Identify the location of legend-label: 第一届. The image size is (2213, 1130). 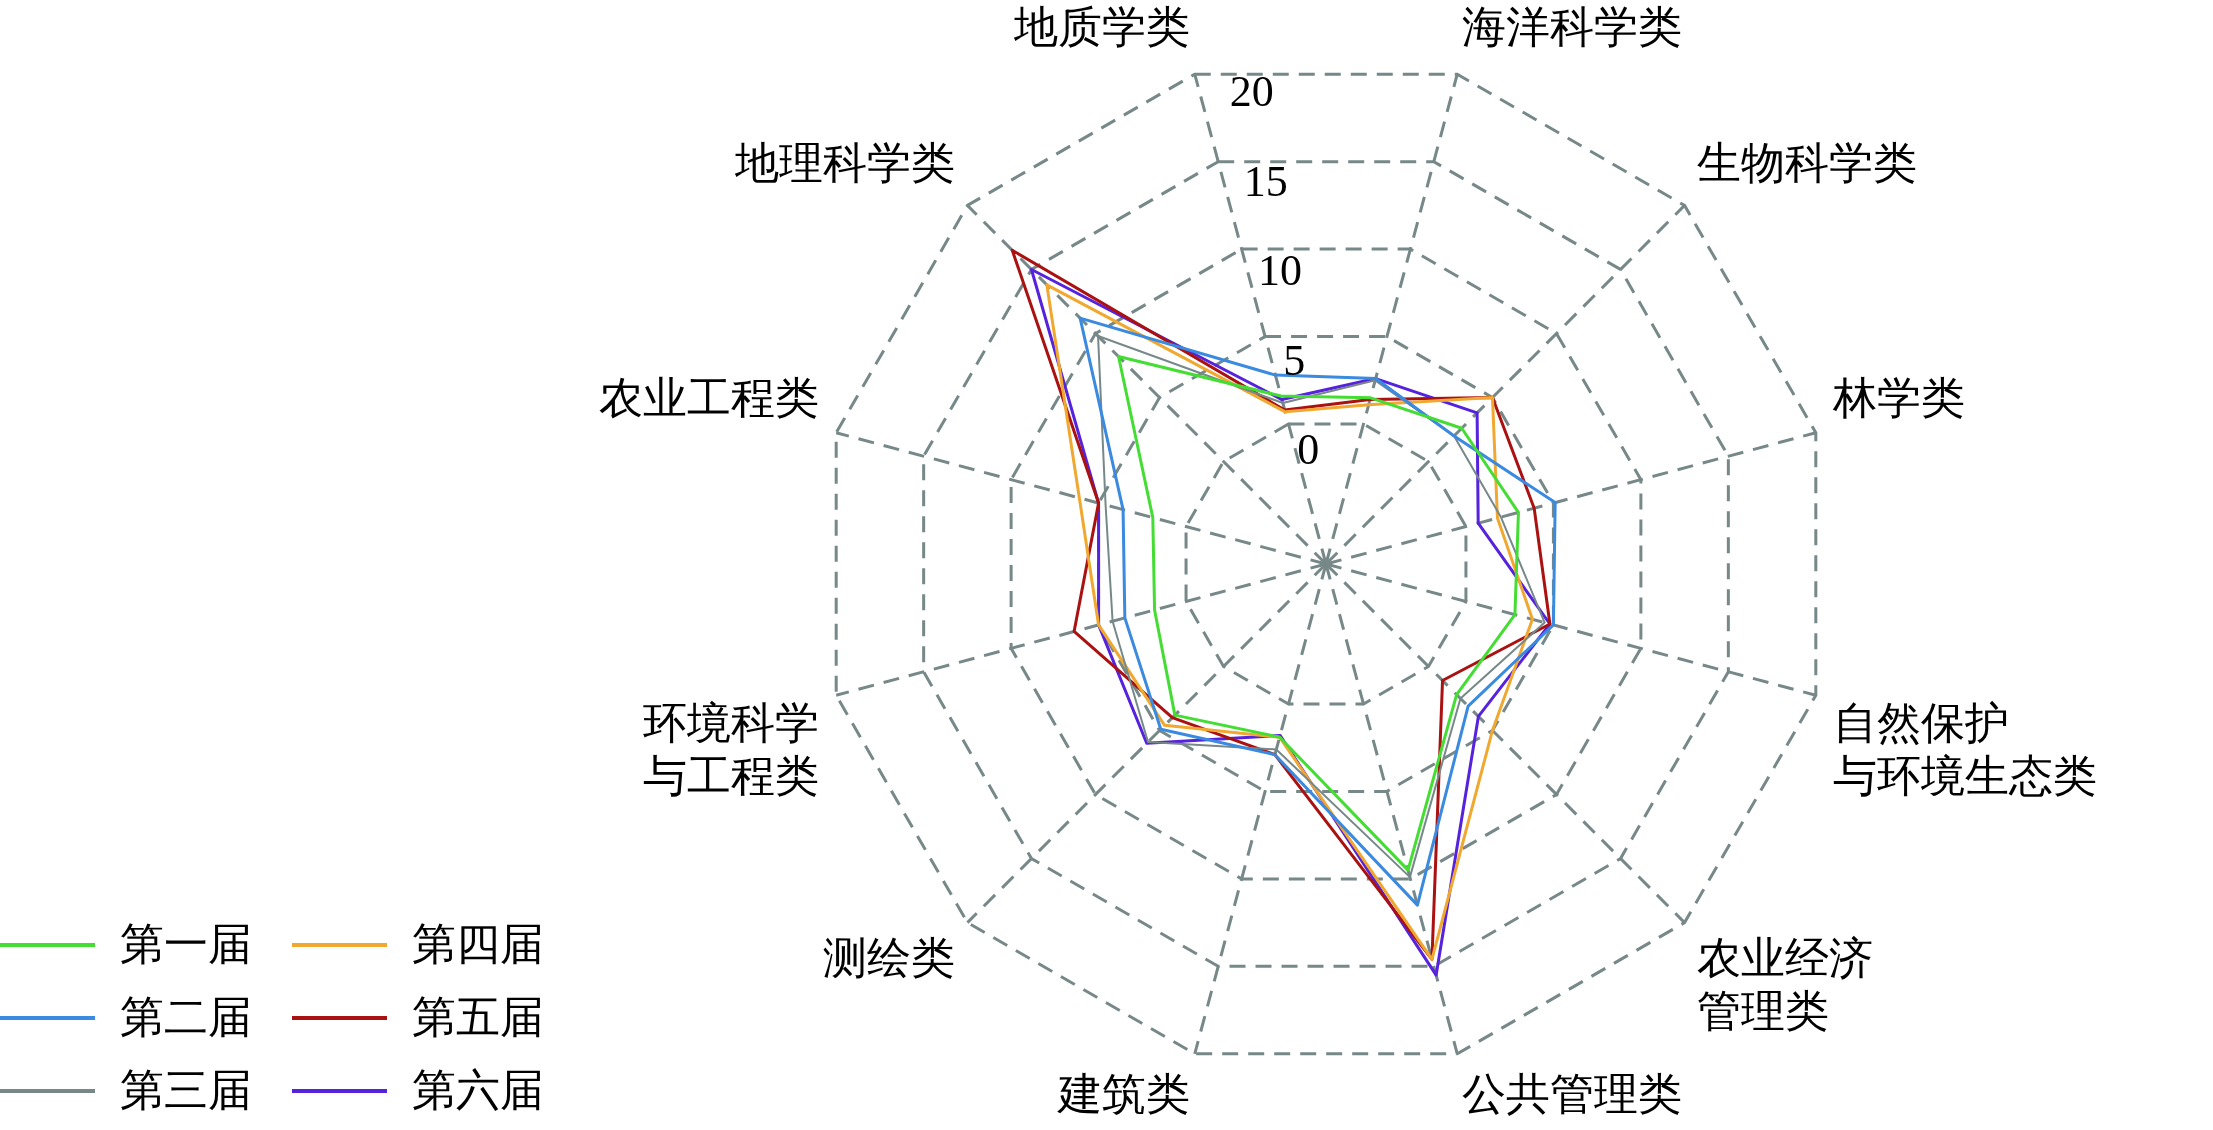
(186, 945).